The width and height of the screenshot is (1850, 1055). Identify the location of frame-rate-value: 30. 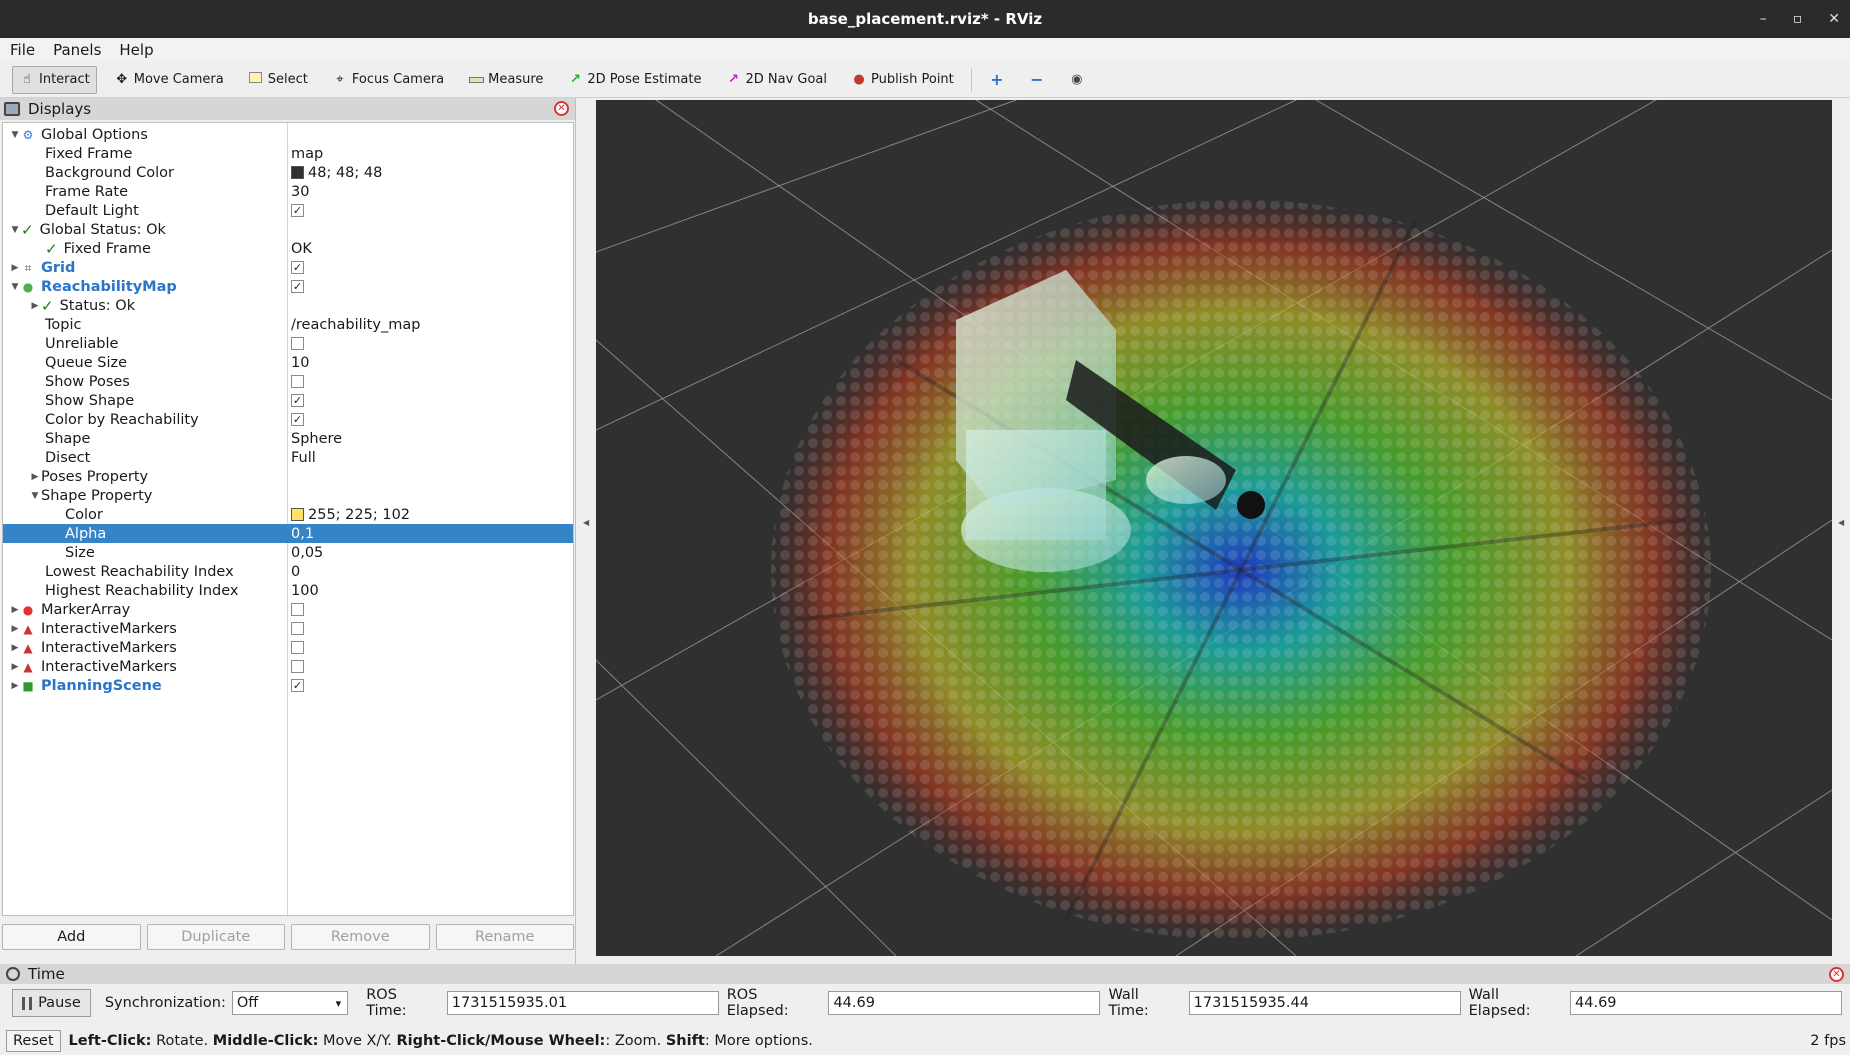
(300, 191).